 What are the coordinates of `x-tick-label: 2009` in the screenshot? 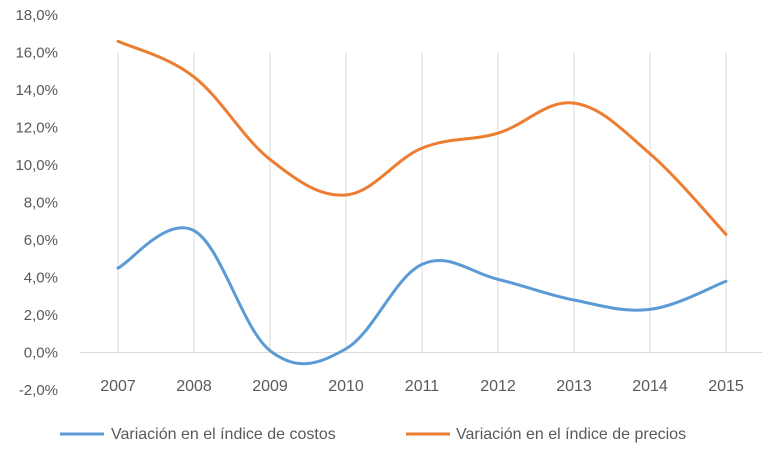 It's located at (270, 386).